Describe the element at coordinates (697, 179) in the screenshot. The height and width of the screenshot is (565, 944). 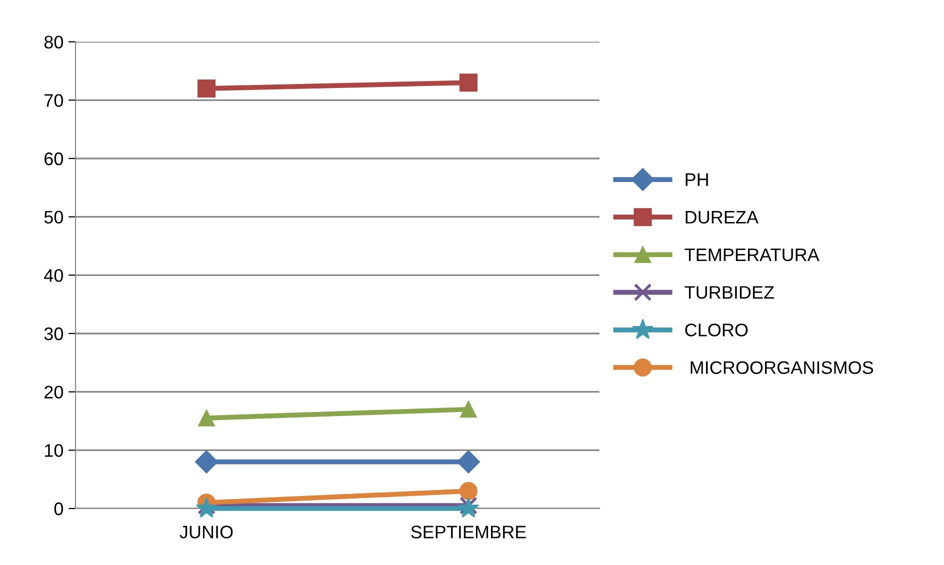
I see `legend-label: PH` at that location.